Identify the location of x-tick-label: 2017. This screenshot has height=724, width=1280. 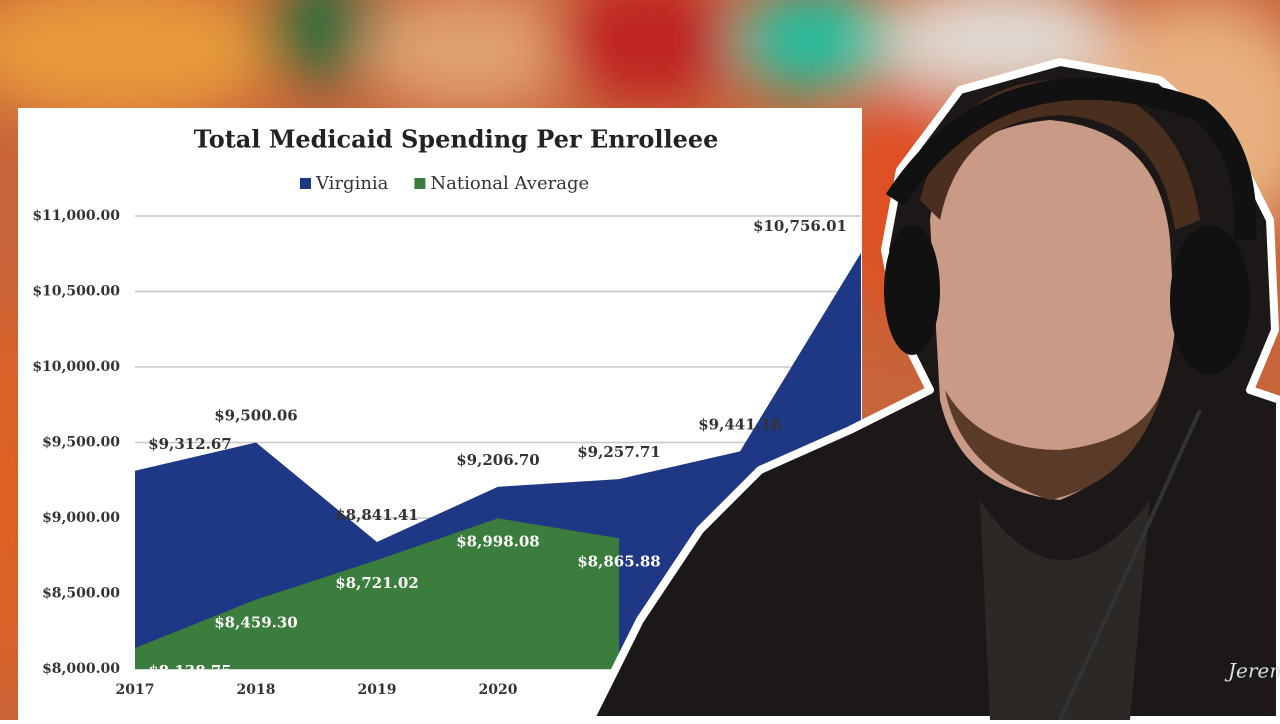
(135, 690).